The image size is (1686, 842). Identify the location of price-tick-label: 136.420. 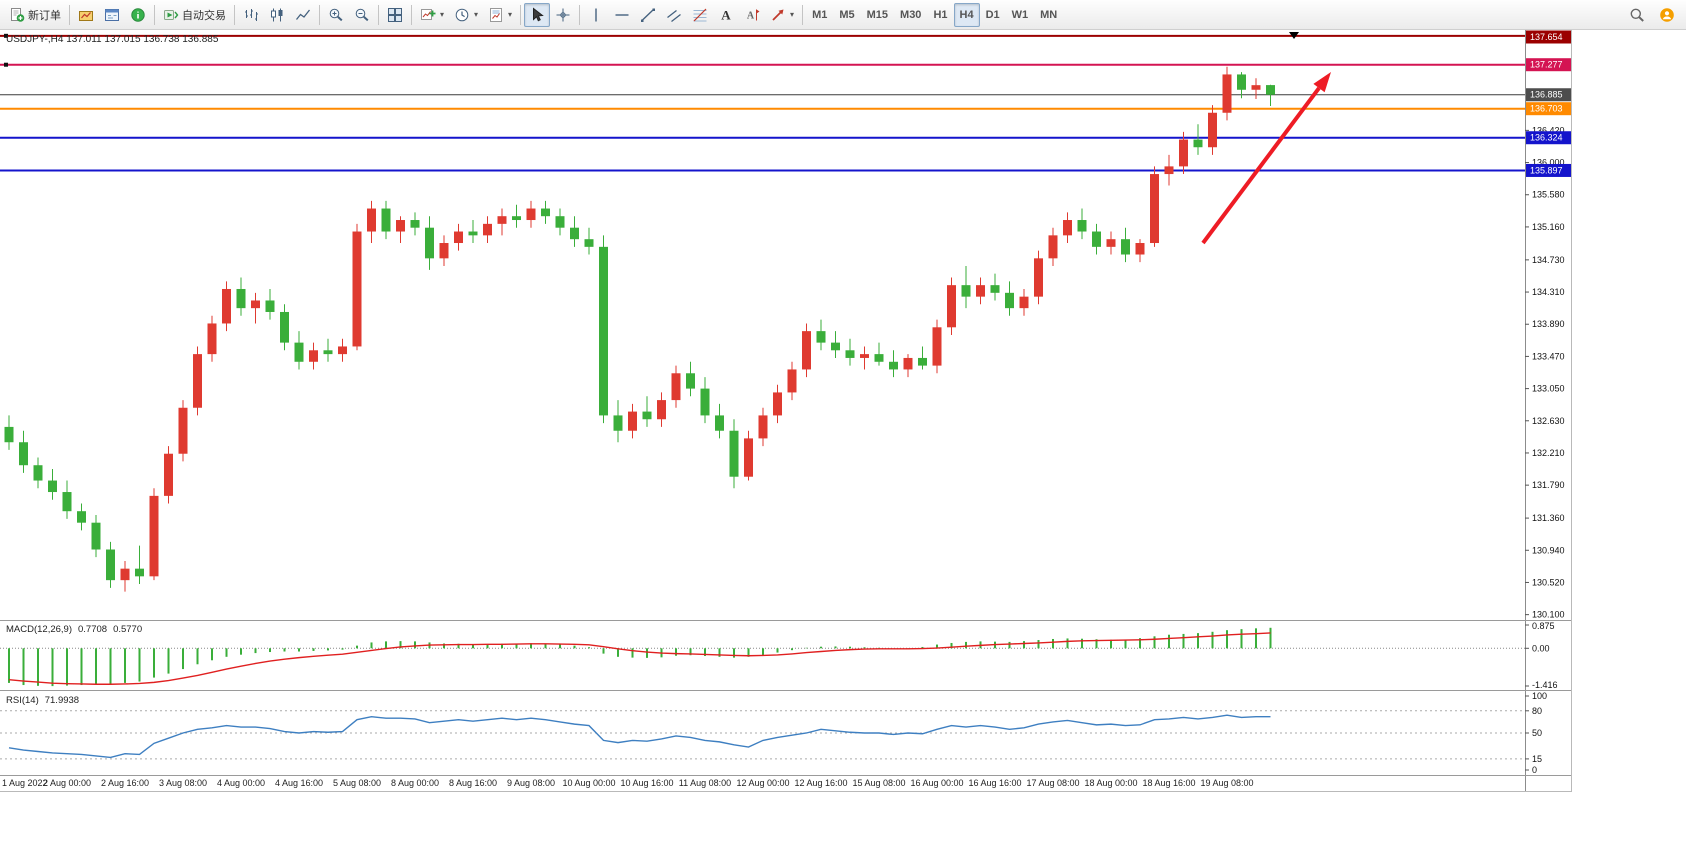
(1548, 130).